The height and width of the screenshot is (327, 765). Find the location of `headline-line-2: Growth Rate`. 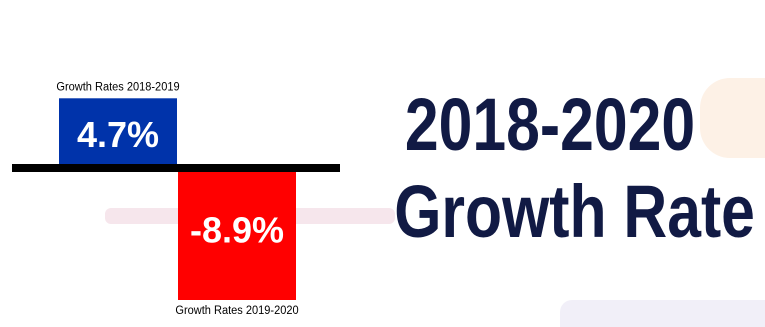

headline-line-2: Growth Rate is located at coordinates (574, 211).